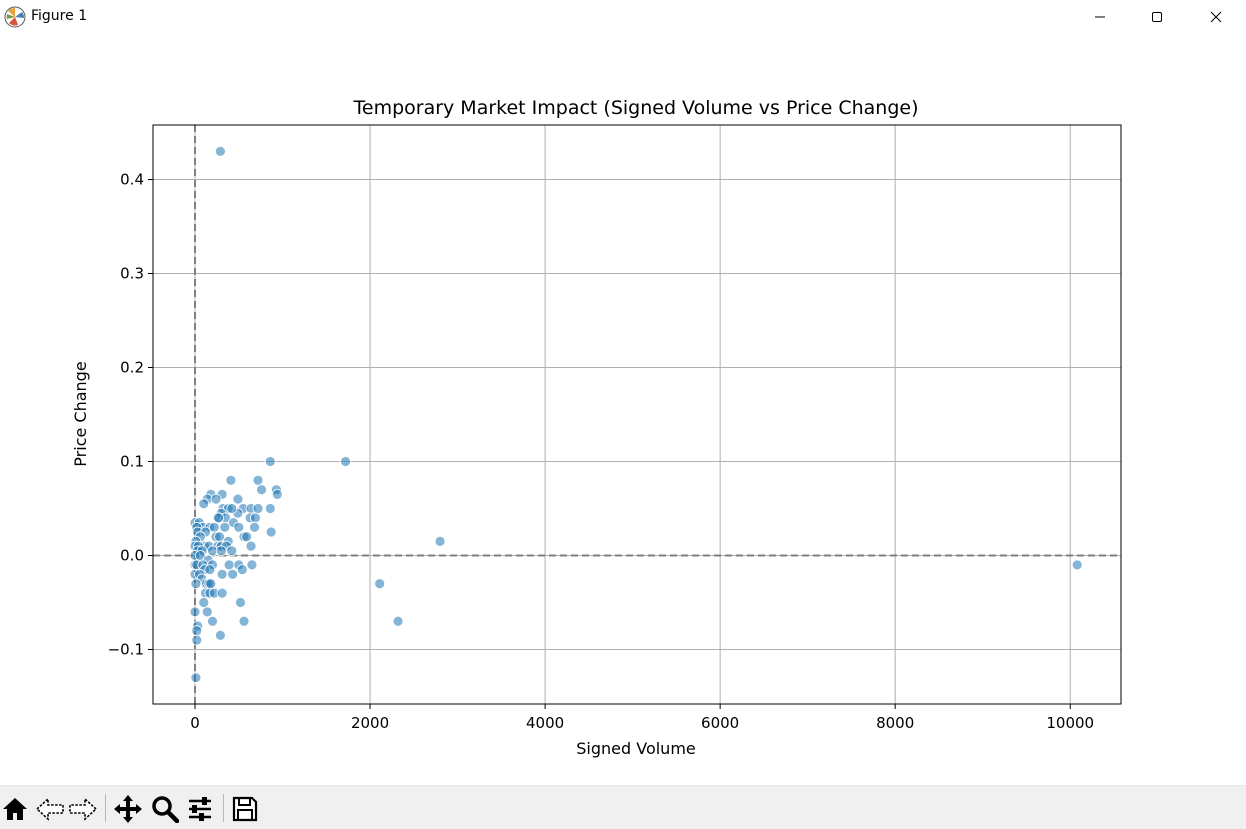 Image resolution: width=1246 pixels, height=829 pixels. I want to click on matplotlib-app-icon, so click(15, 17).